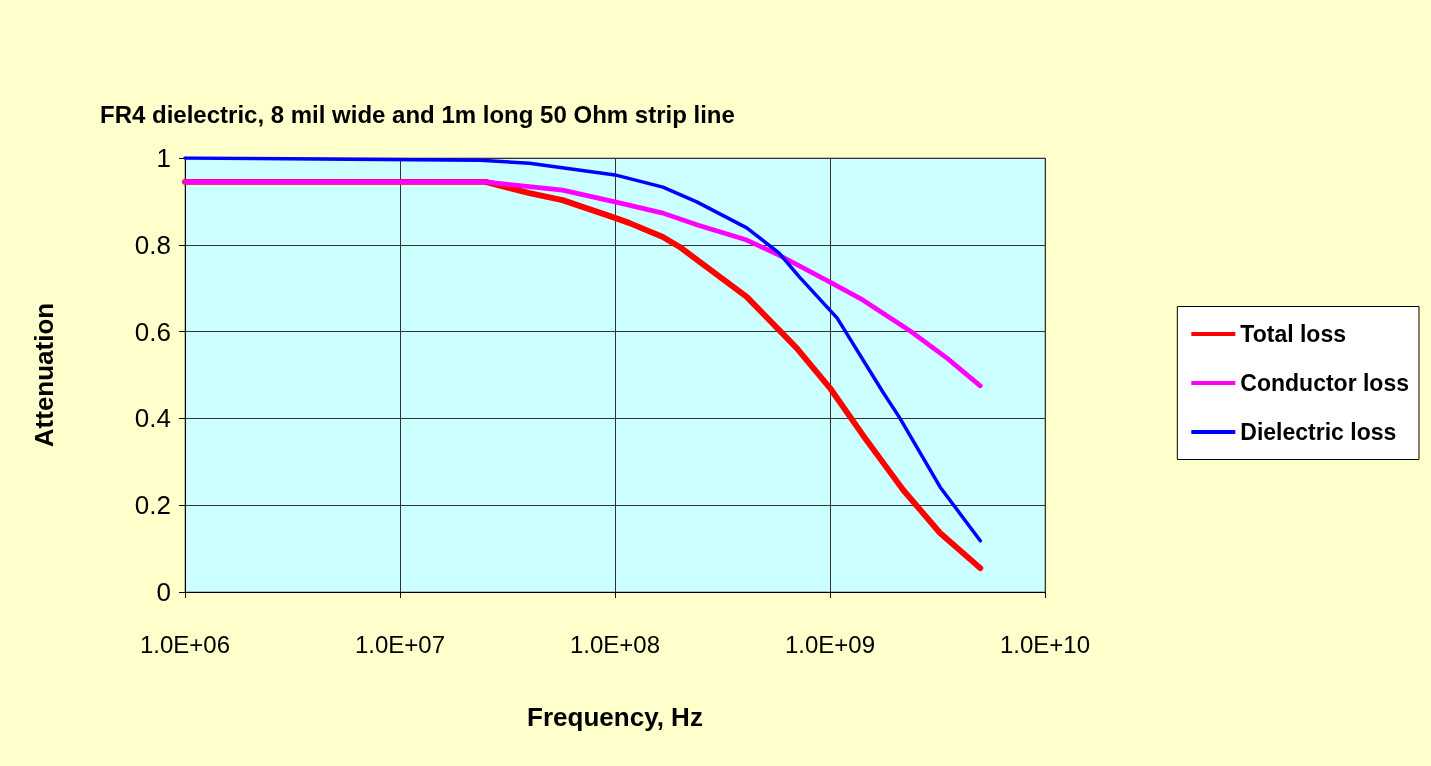 This screenshot has height=766, width=1431. I want to click on x-tick-label: 1.0E+10, so click(1045, 644).